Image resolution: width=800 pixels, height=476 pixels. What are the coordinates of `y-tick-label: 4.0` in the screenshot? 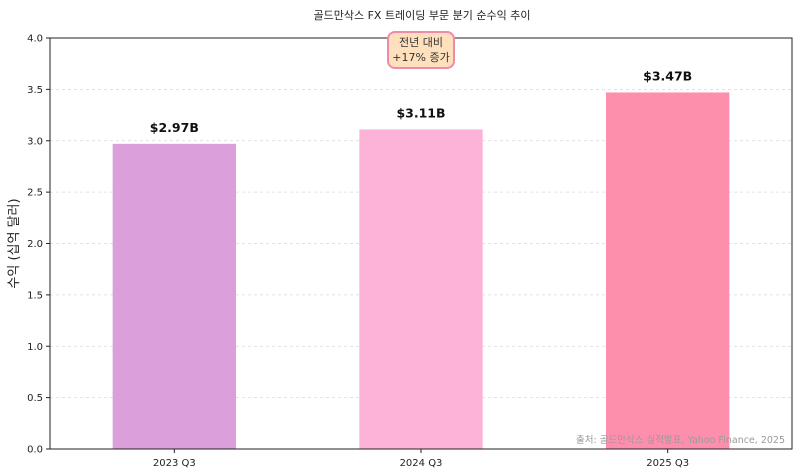 It's located at (35, 39).